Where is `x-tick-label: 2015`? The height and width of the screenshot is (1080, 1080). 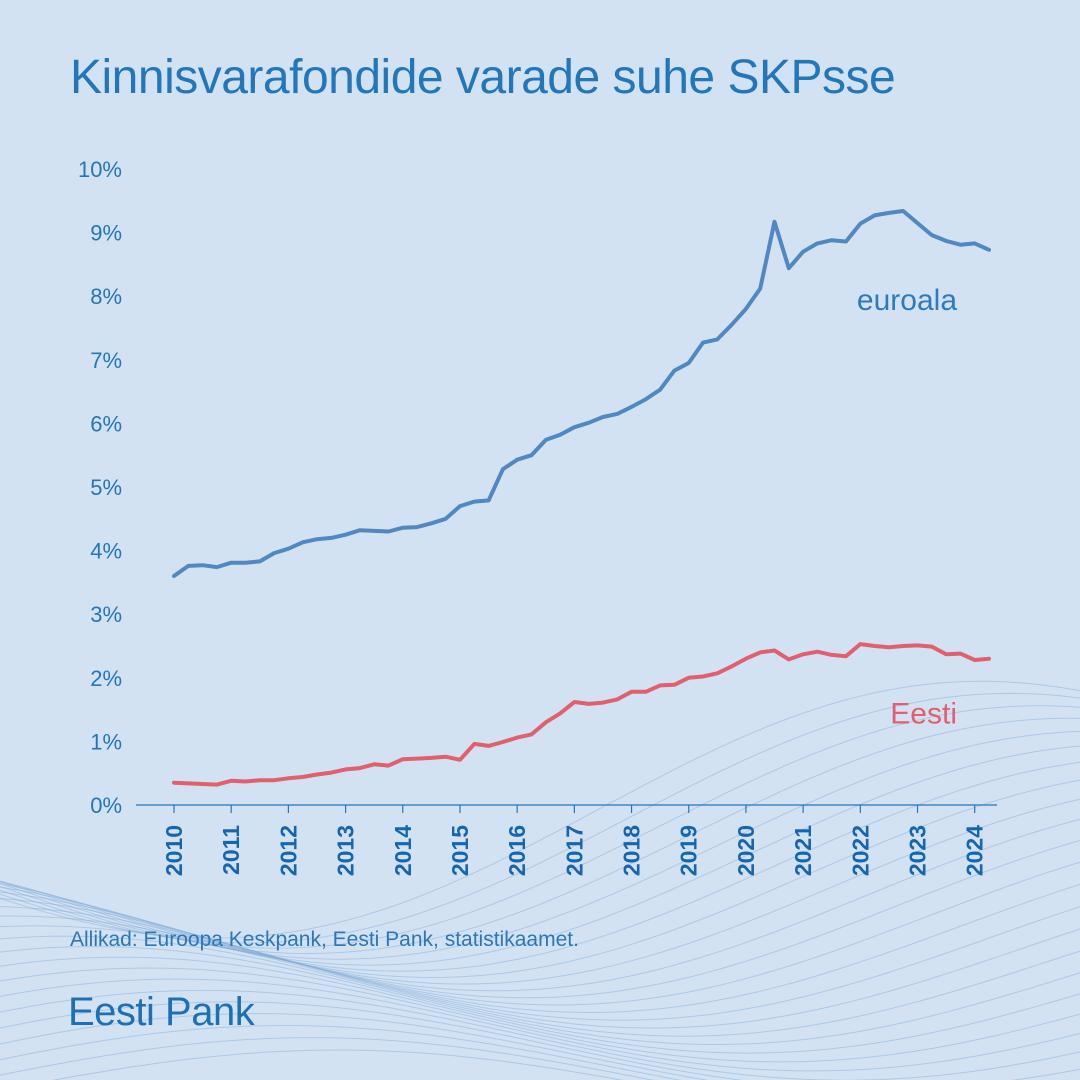
x-tick-label: 2015 is located at coordinates (460, 850).